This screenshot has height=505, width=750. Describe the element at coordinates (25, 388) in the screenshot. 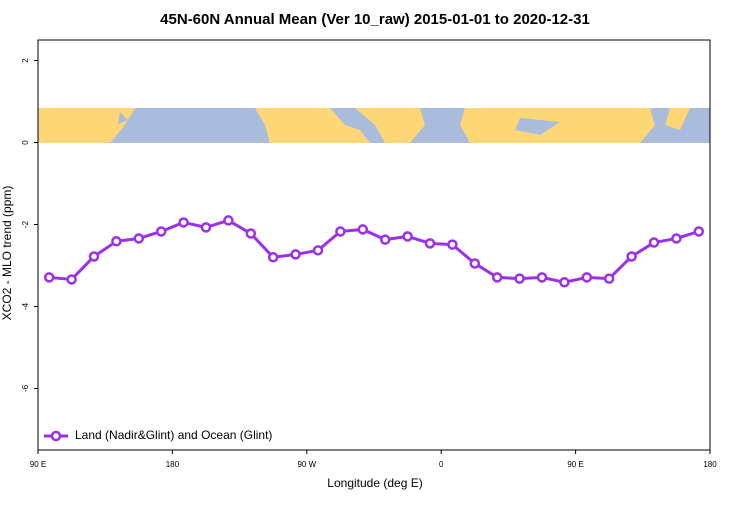

I see `y-tick-label: -6` at that location.